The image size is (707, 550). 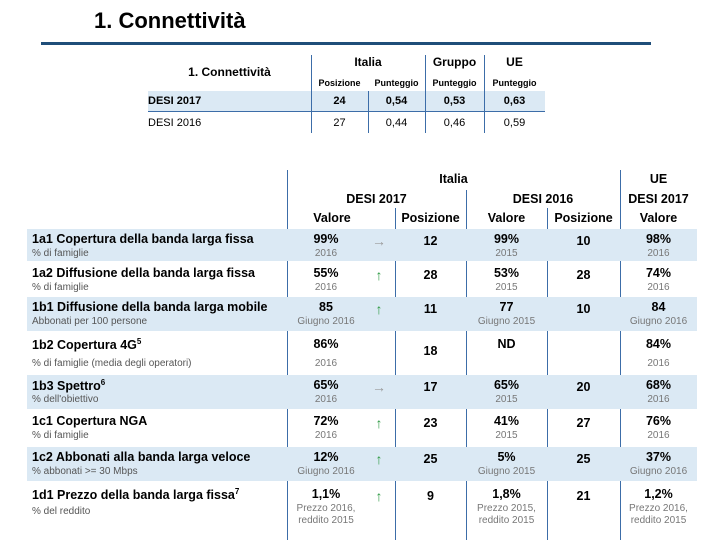 What do you see at coordinates (326, 457) in the screenshot?
I see `value-desi2017: 12%` at bounding box center [326, 457].